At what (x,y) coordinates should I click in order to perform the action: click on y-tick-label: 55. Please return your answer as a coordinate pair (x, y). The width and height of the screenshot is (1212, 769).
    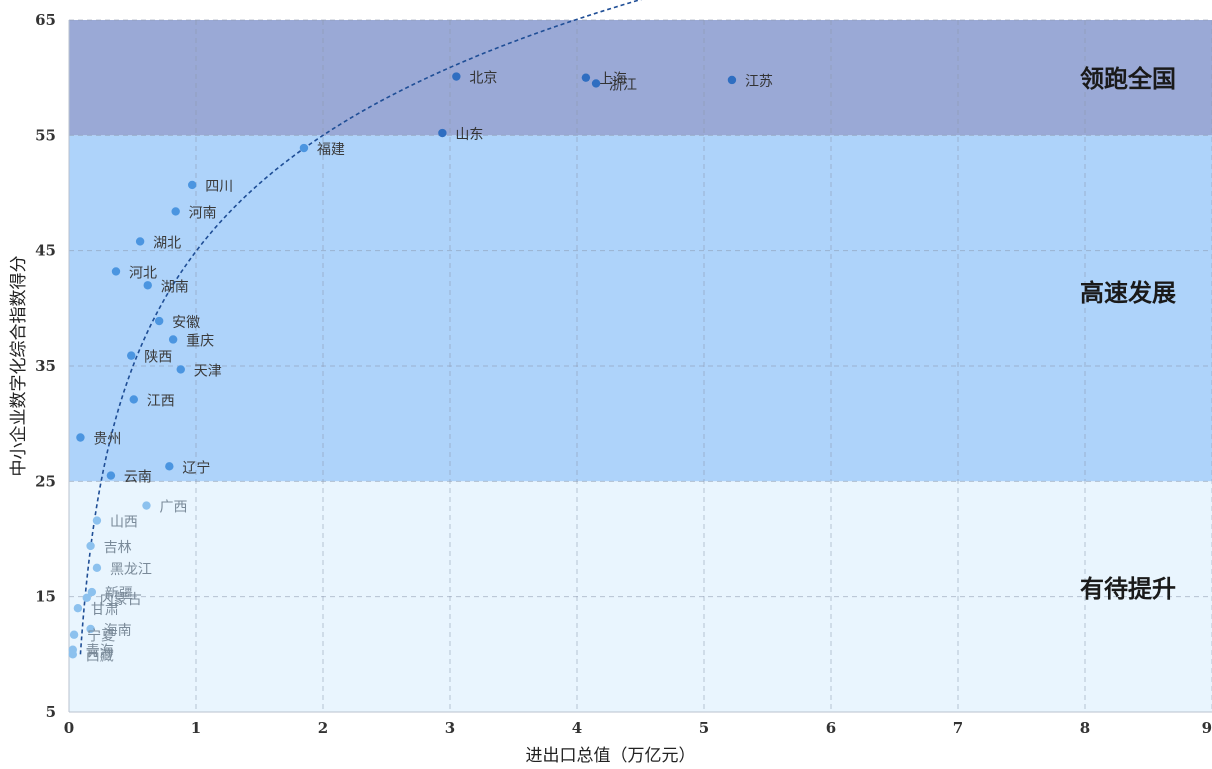
    Looking at the image, I should click on (45, 135).